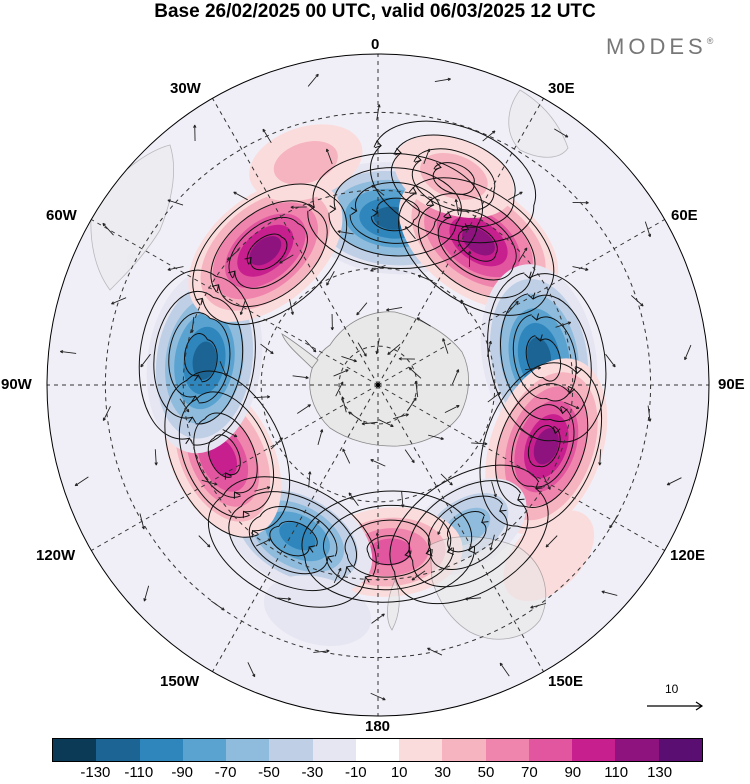 Image resolution: width=750 pixels, height=784 pixels. I want to click on colorbar-tick-label: -70, so click(225, 772).